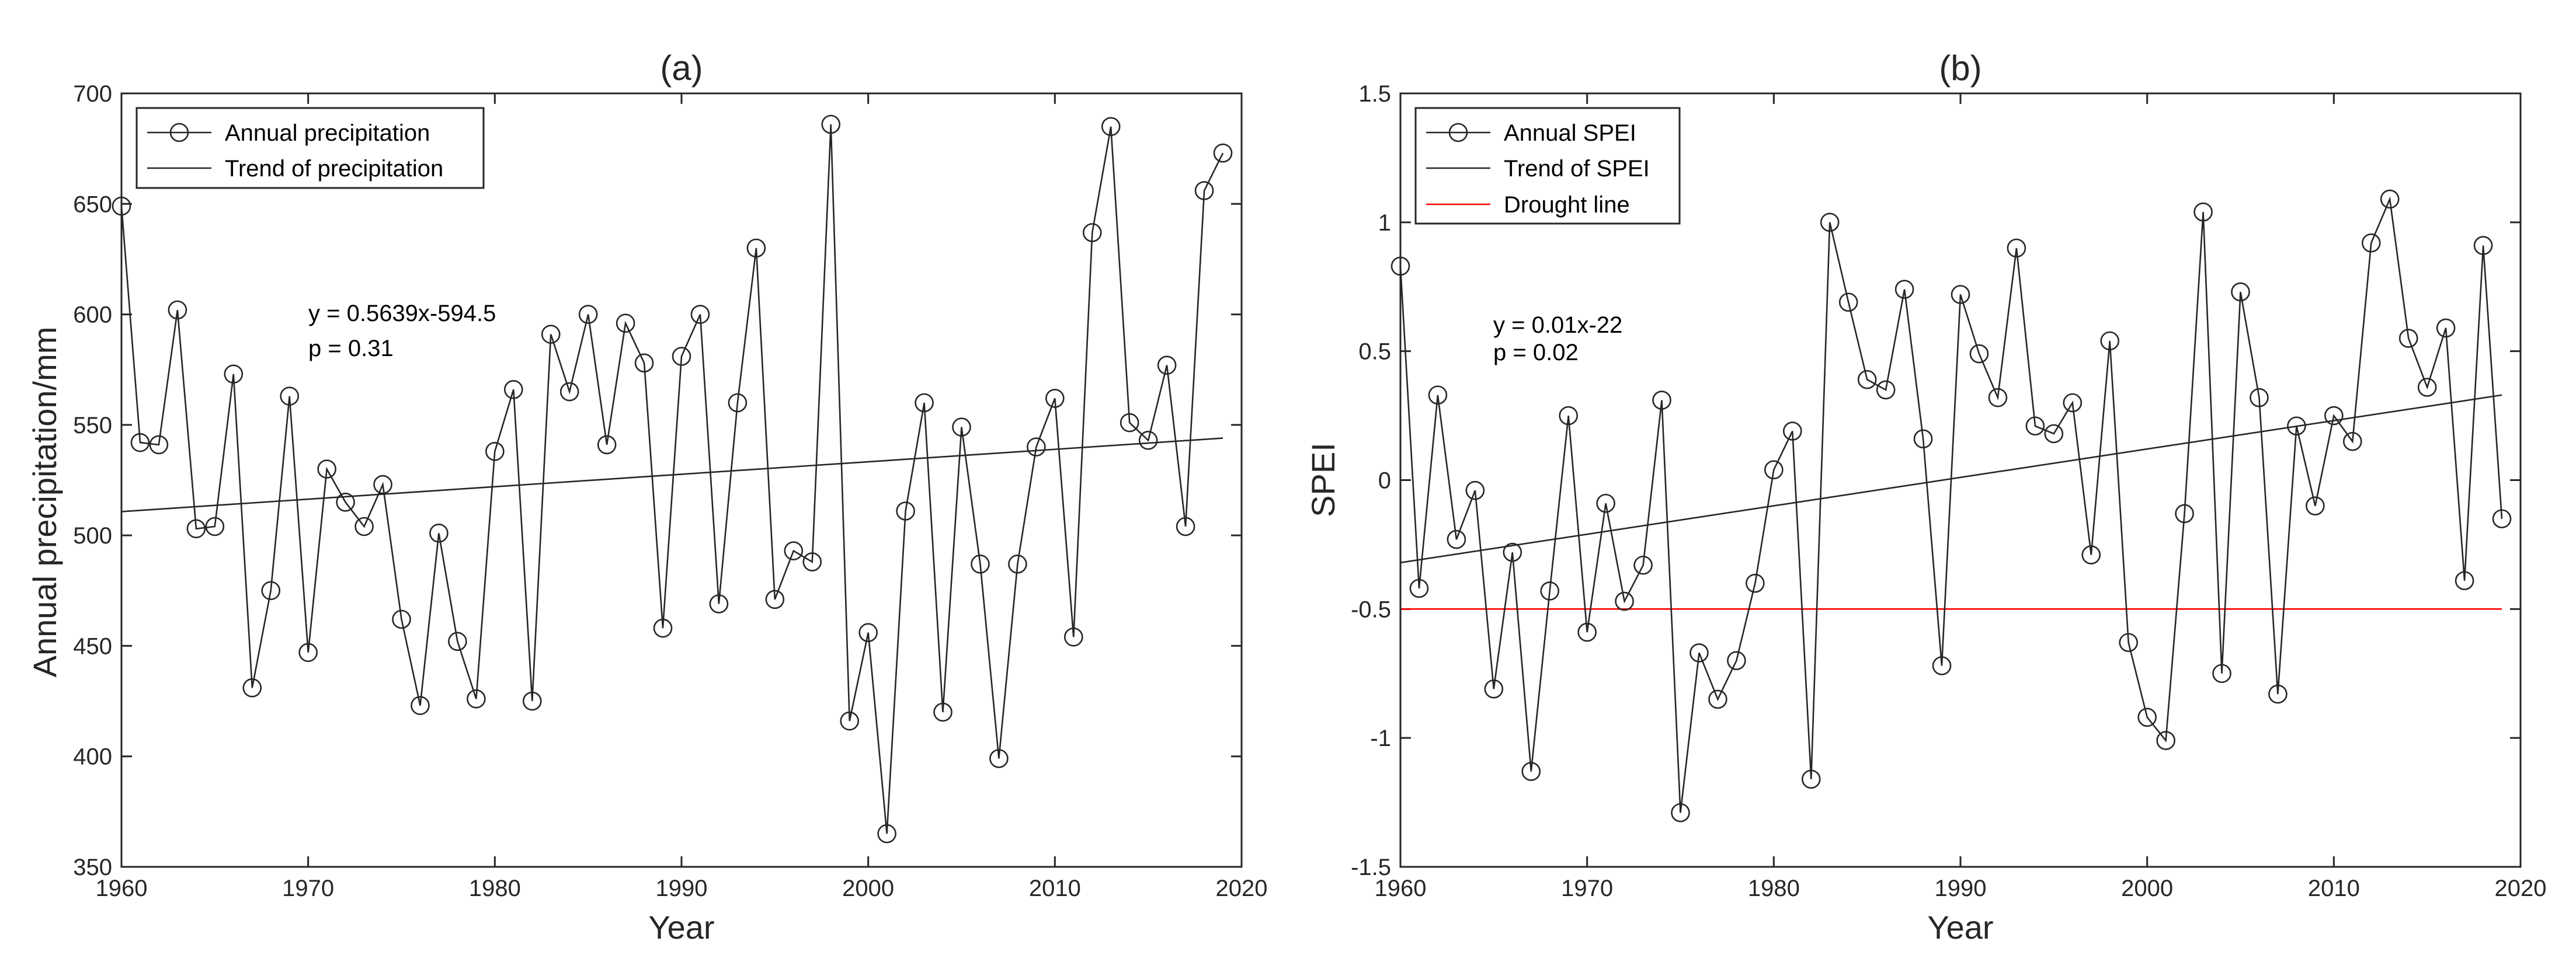  Describe the element at coordinates (92, 646) in the screenshot. I see `y-tick-label: 450` at that location.